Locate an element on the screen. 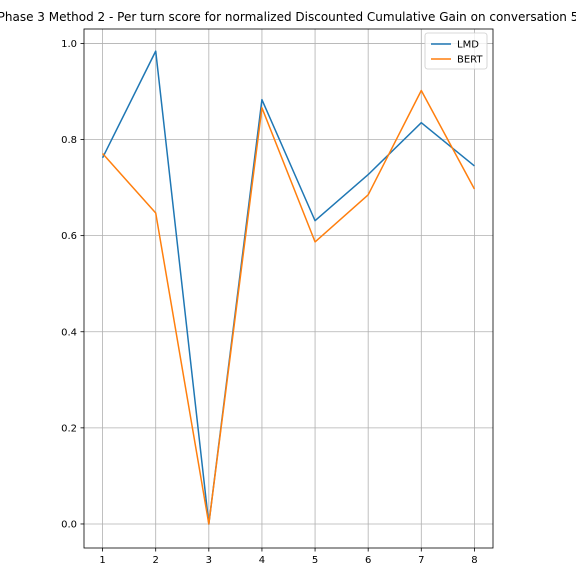 The height and width of the screenshot is (581, 576). x-tick-label: 2 is located at coordinates (156, 560).